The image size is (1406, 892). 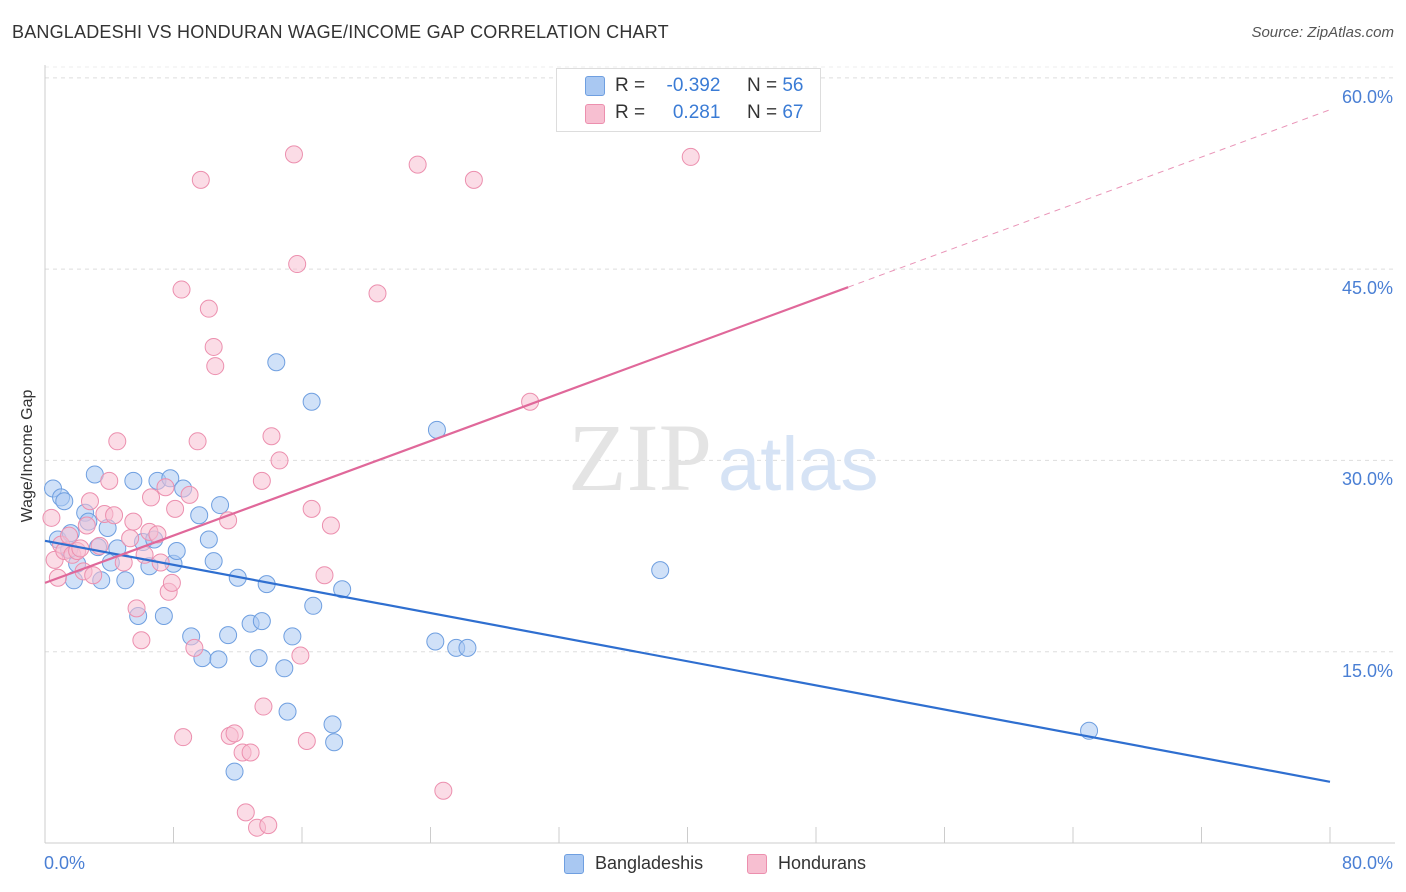 I want to click on bottom-legend-swatch-pink, so click(x=757, y=864).